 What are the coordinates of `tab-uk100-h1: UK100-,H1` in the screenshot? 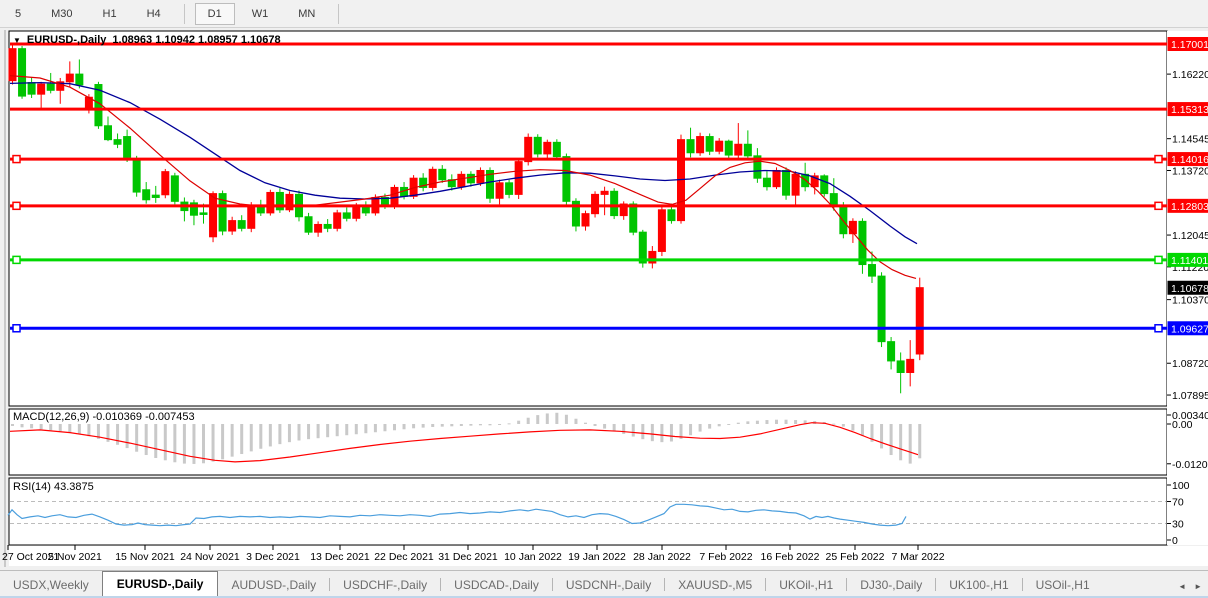 It's located at (979, 585).